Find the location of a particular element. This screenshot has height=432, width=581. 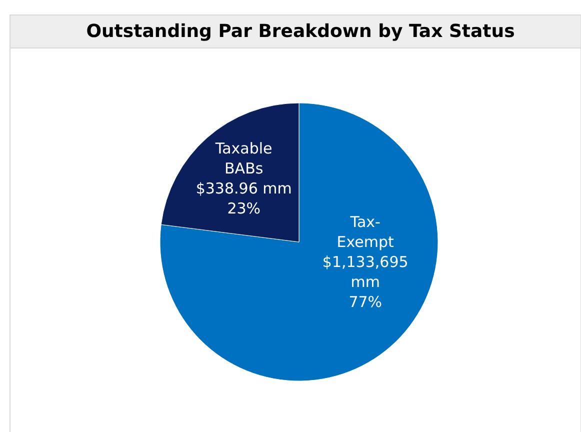

data-label: $1,133,695 mm 77% is located at coordinates (365, 282).